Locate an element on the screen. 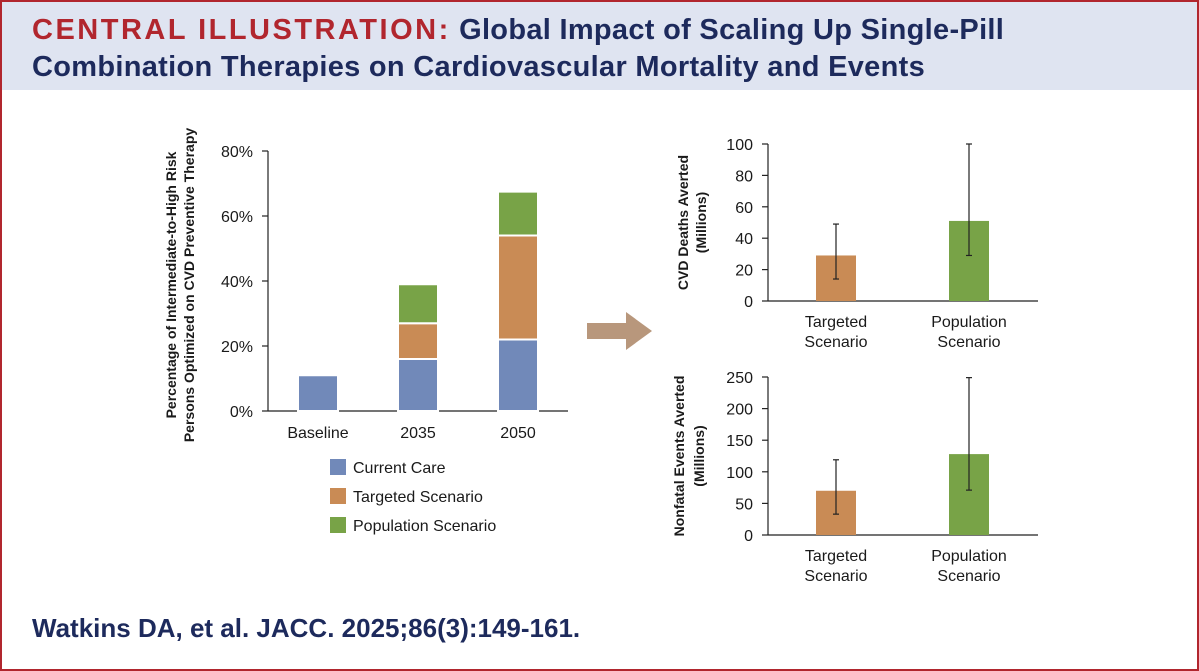  left-chart-x-tick-label: Baseline is located at coordinates (317, 433).